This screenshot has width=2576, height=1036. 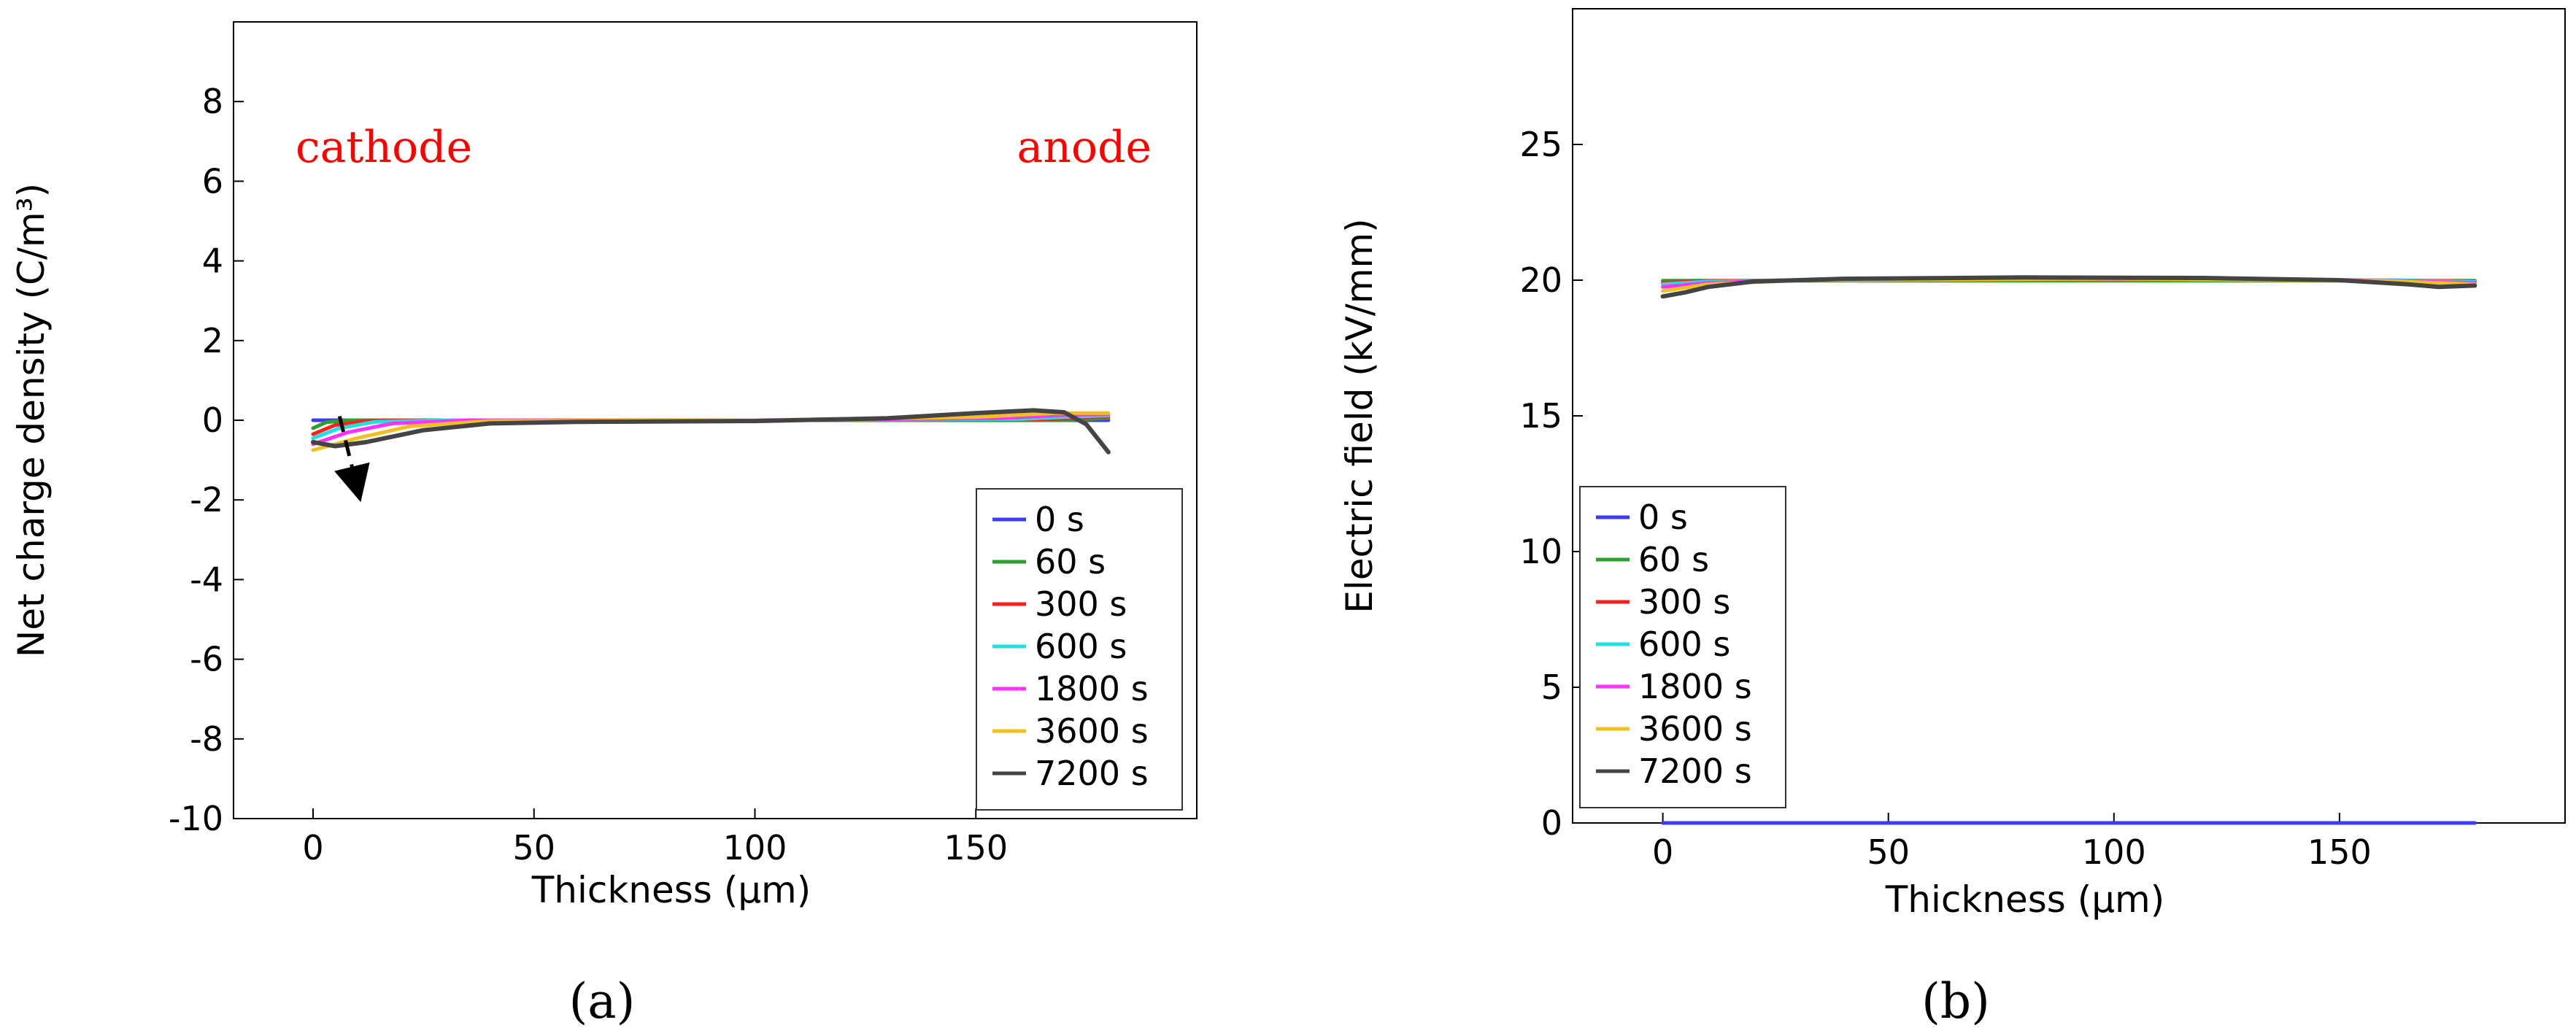 What do you see at coordinates (212, 101) in the screenshot?
I see `y-tick-label: 8` at bounding box center [212, 101].